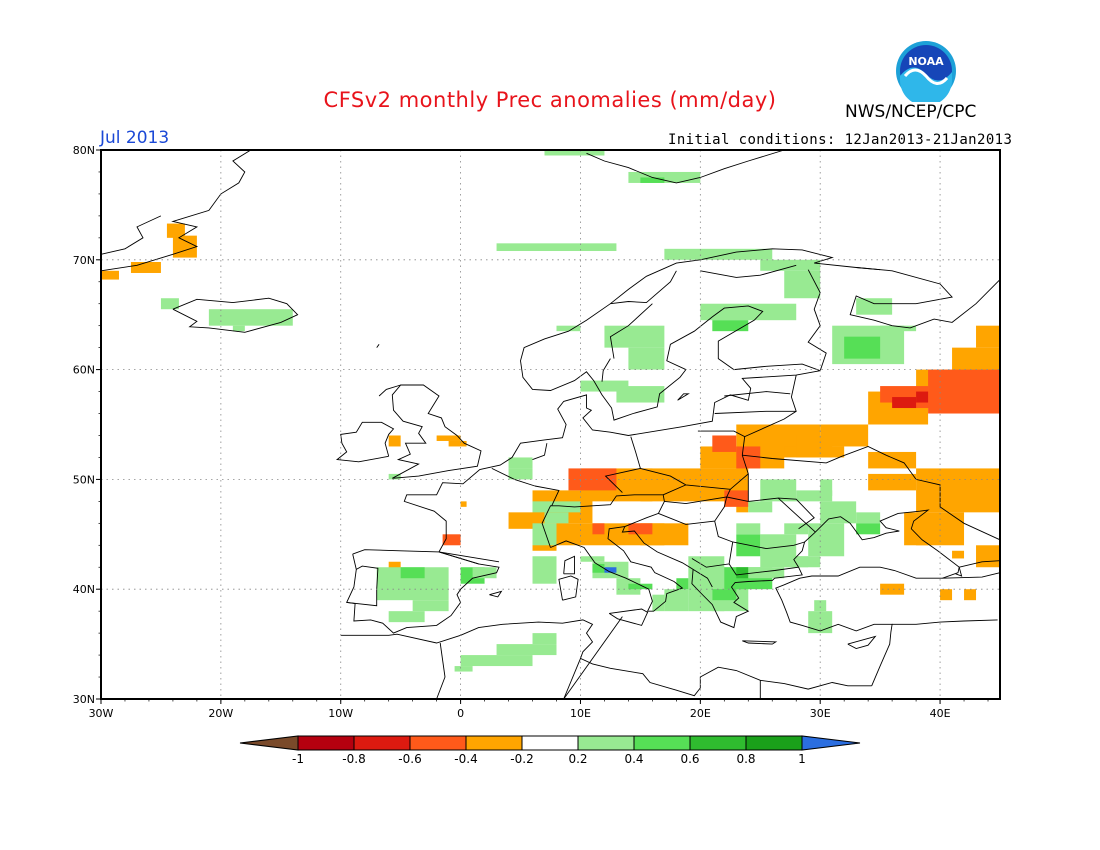 The height and width of the screenshot is (850, 1100). Describe the element at coordinates (926, 71) in the screenshot. I see `noaa-logo-icon: NOAA` at that location.